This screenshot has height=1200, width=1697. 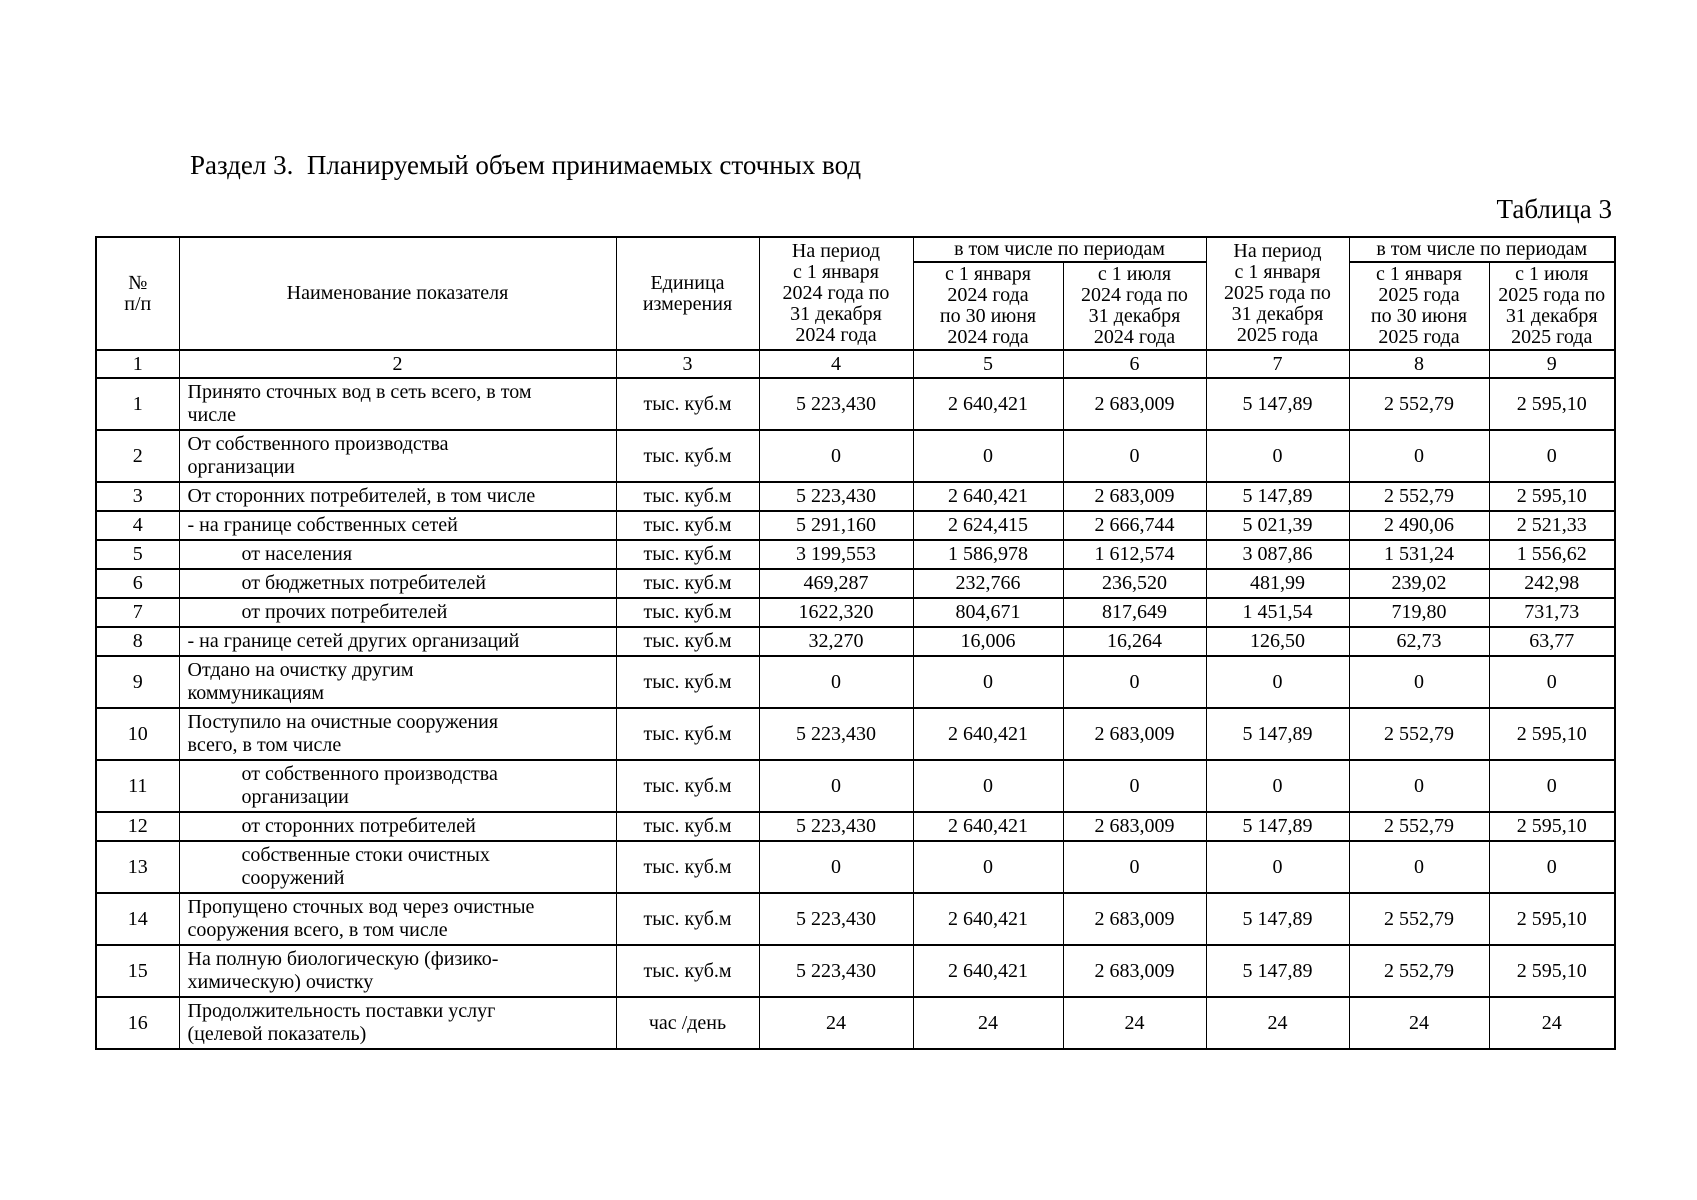 I want to click on indicator-name: От сторонних потребителей, в том числе, so click(x=397, y=496).